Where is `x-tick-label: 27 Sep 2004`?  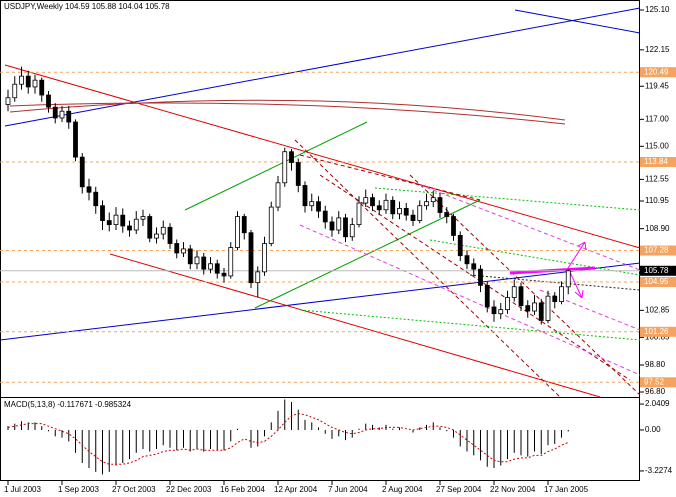 x-tick-label: 27 Sep 2004 is located at coordinates (459, 489).